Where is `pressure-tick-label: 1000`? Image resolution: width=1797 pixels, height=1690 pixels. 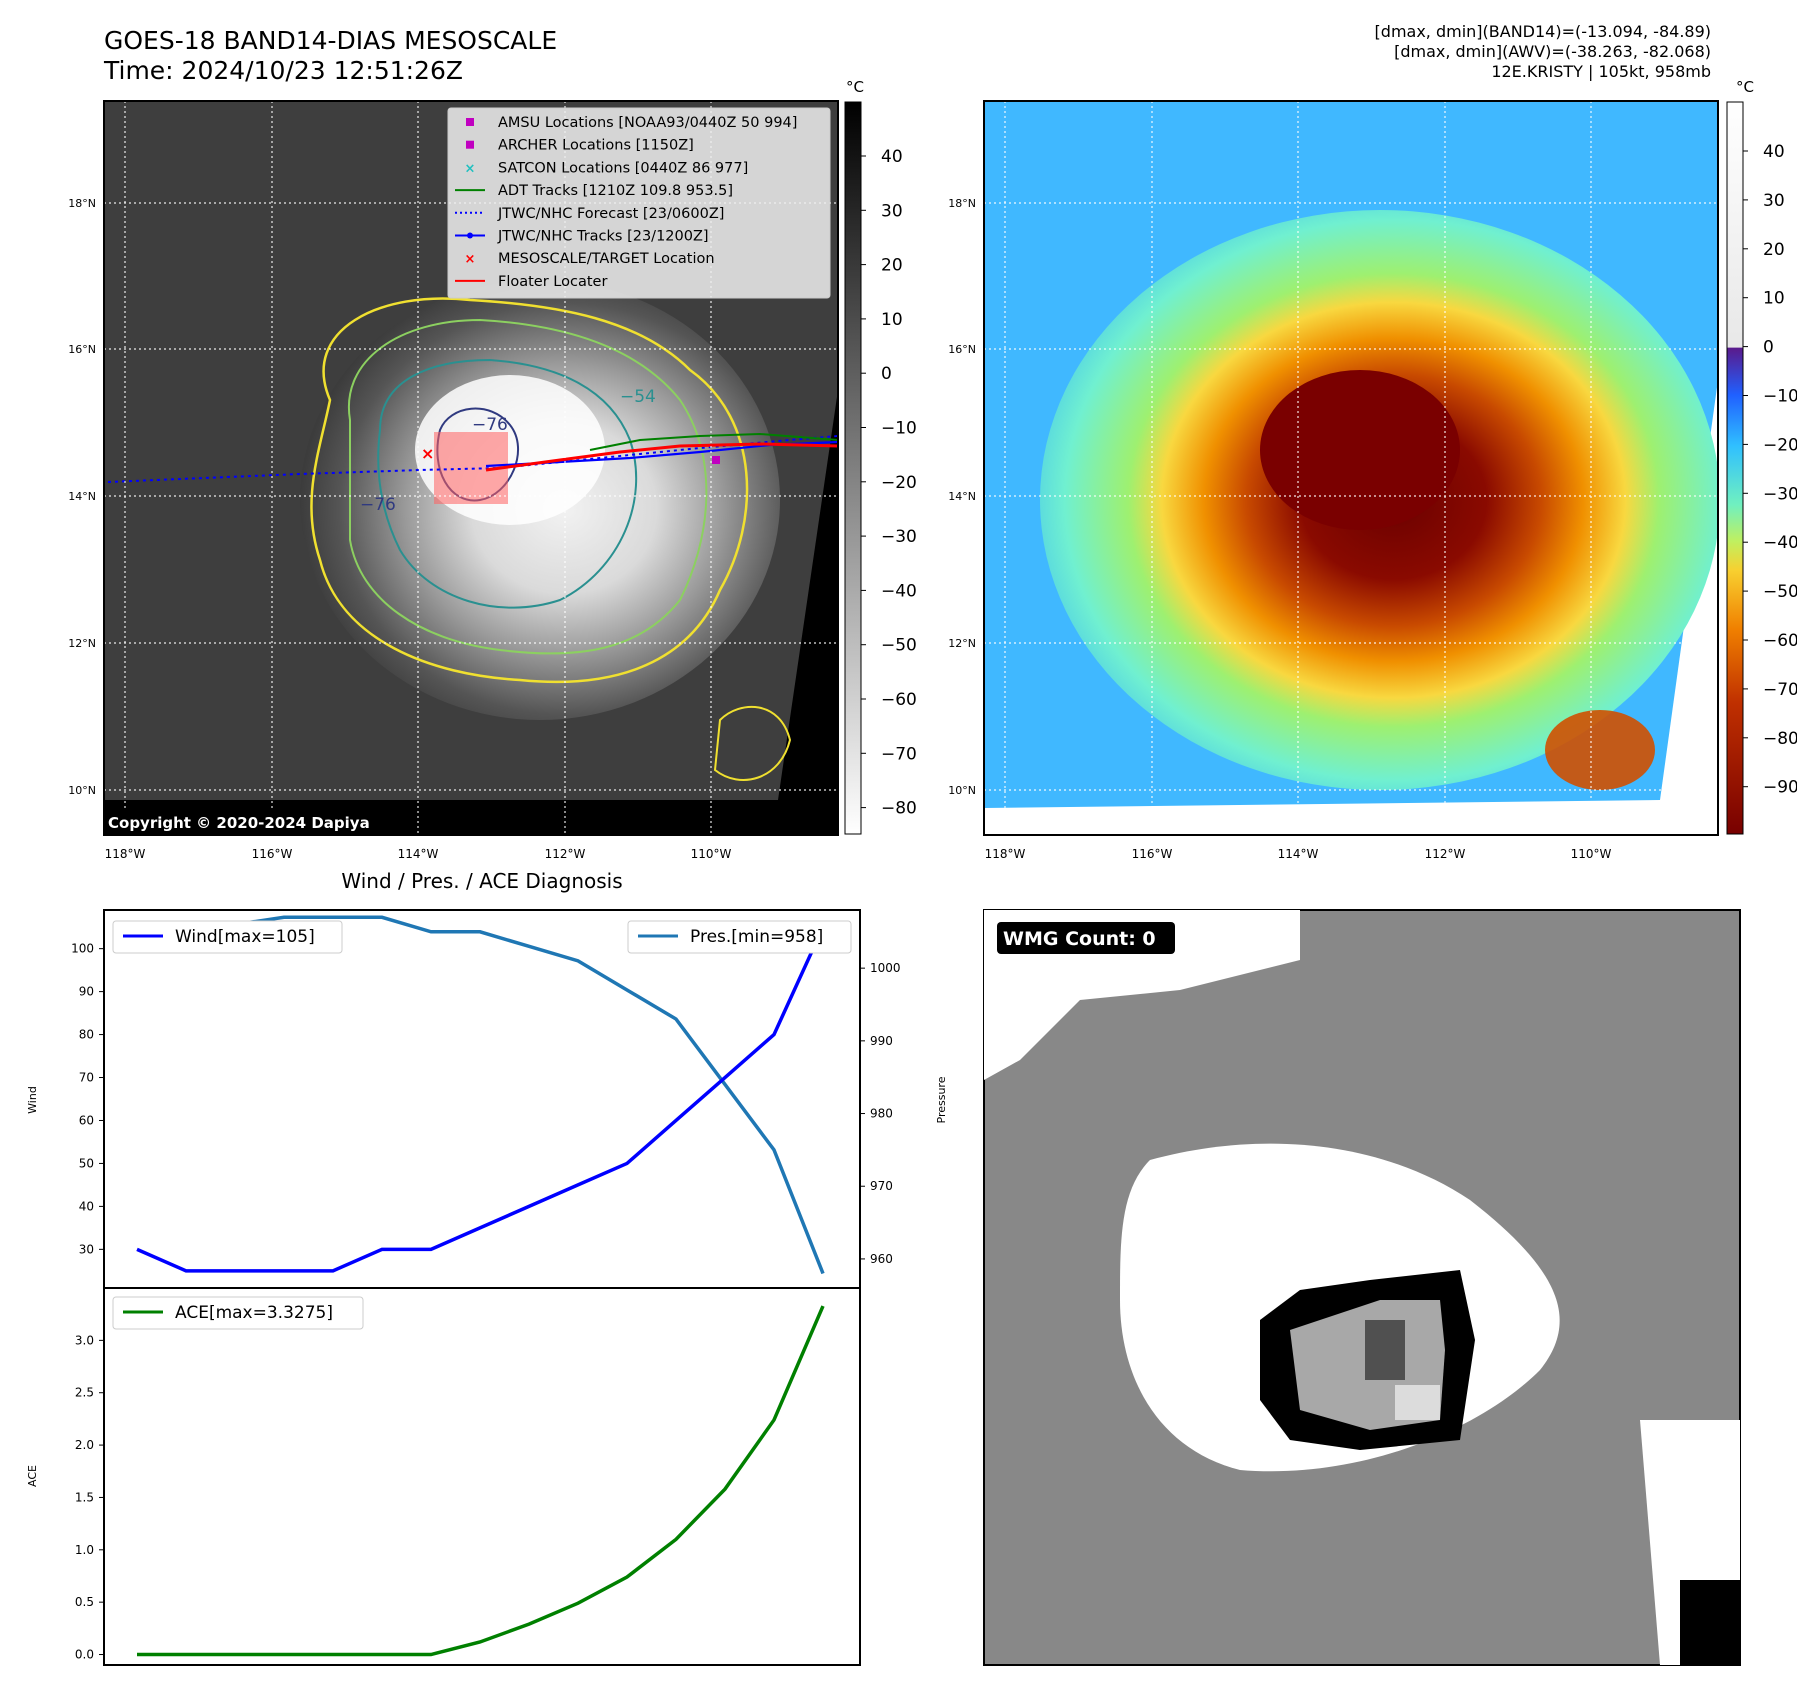
pressure-tick-label: 1000 is located at coordinates (885, 968).